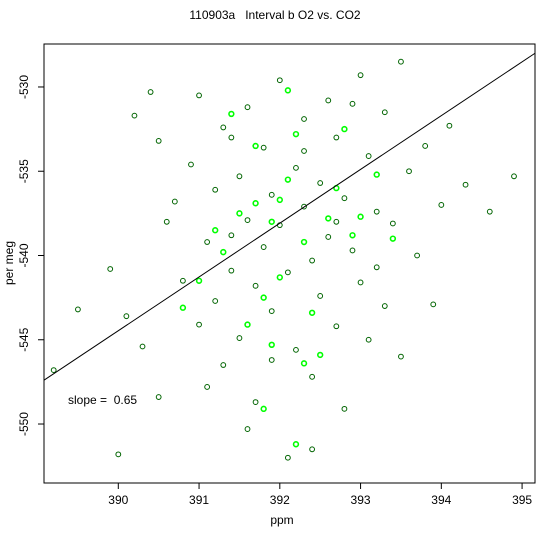 This screenshot has height=550, width=550. I want to click on y-tick-label: -550, so click(24, 424).